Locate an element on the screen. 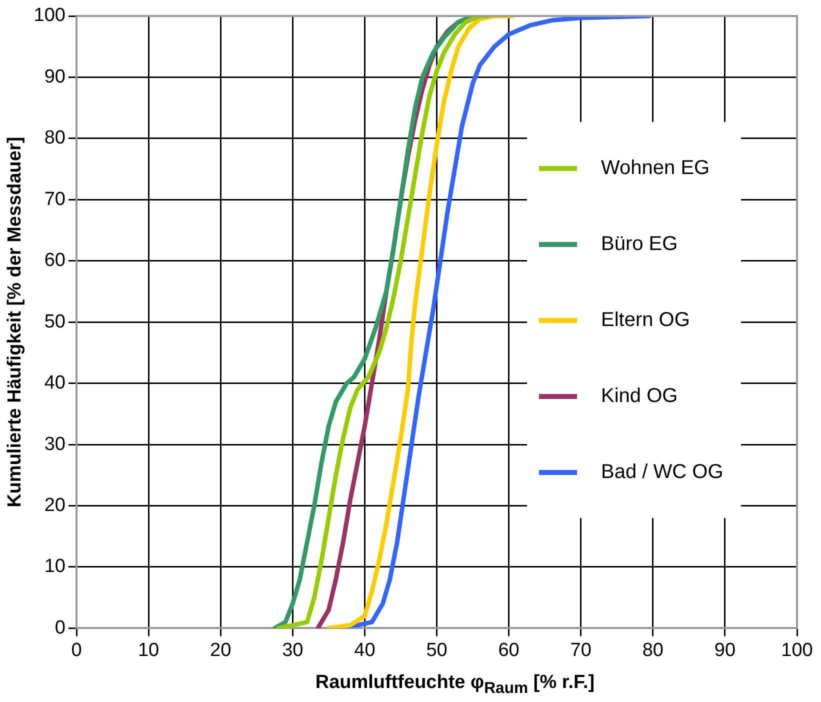 This screenshot has height=702, width=821. x-tick-label: 100 is located at coordinates (797, 650).